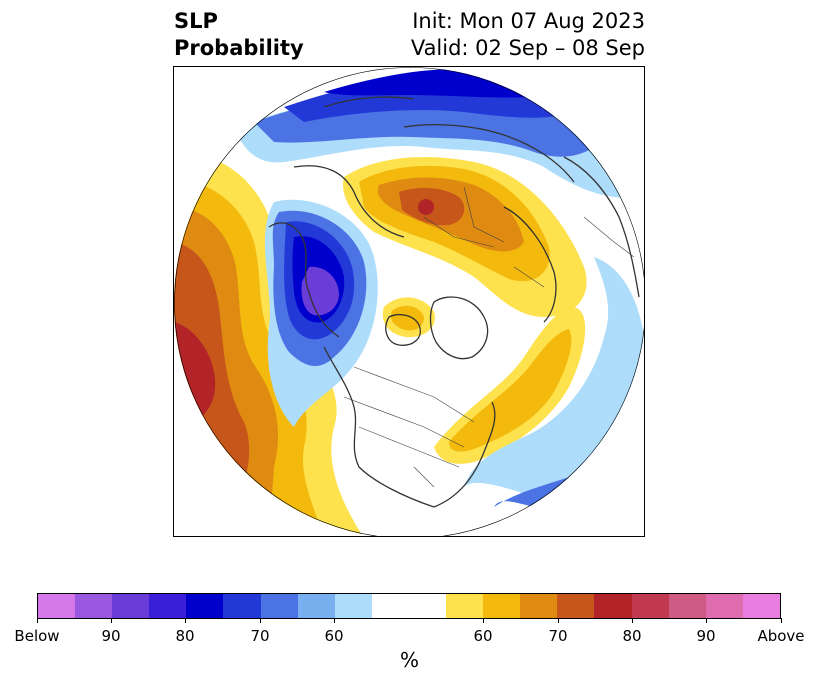 The image size is (819, 686). Describe the element at coordinates (239, 35) in the screenshot. I see `title-left: SLP Probability` at that location.